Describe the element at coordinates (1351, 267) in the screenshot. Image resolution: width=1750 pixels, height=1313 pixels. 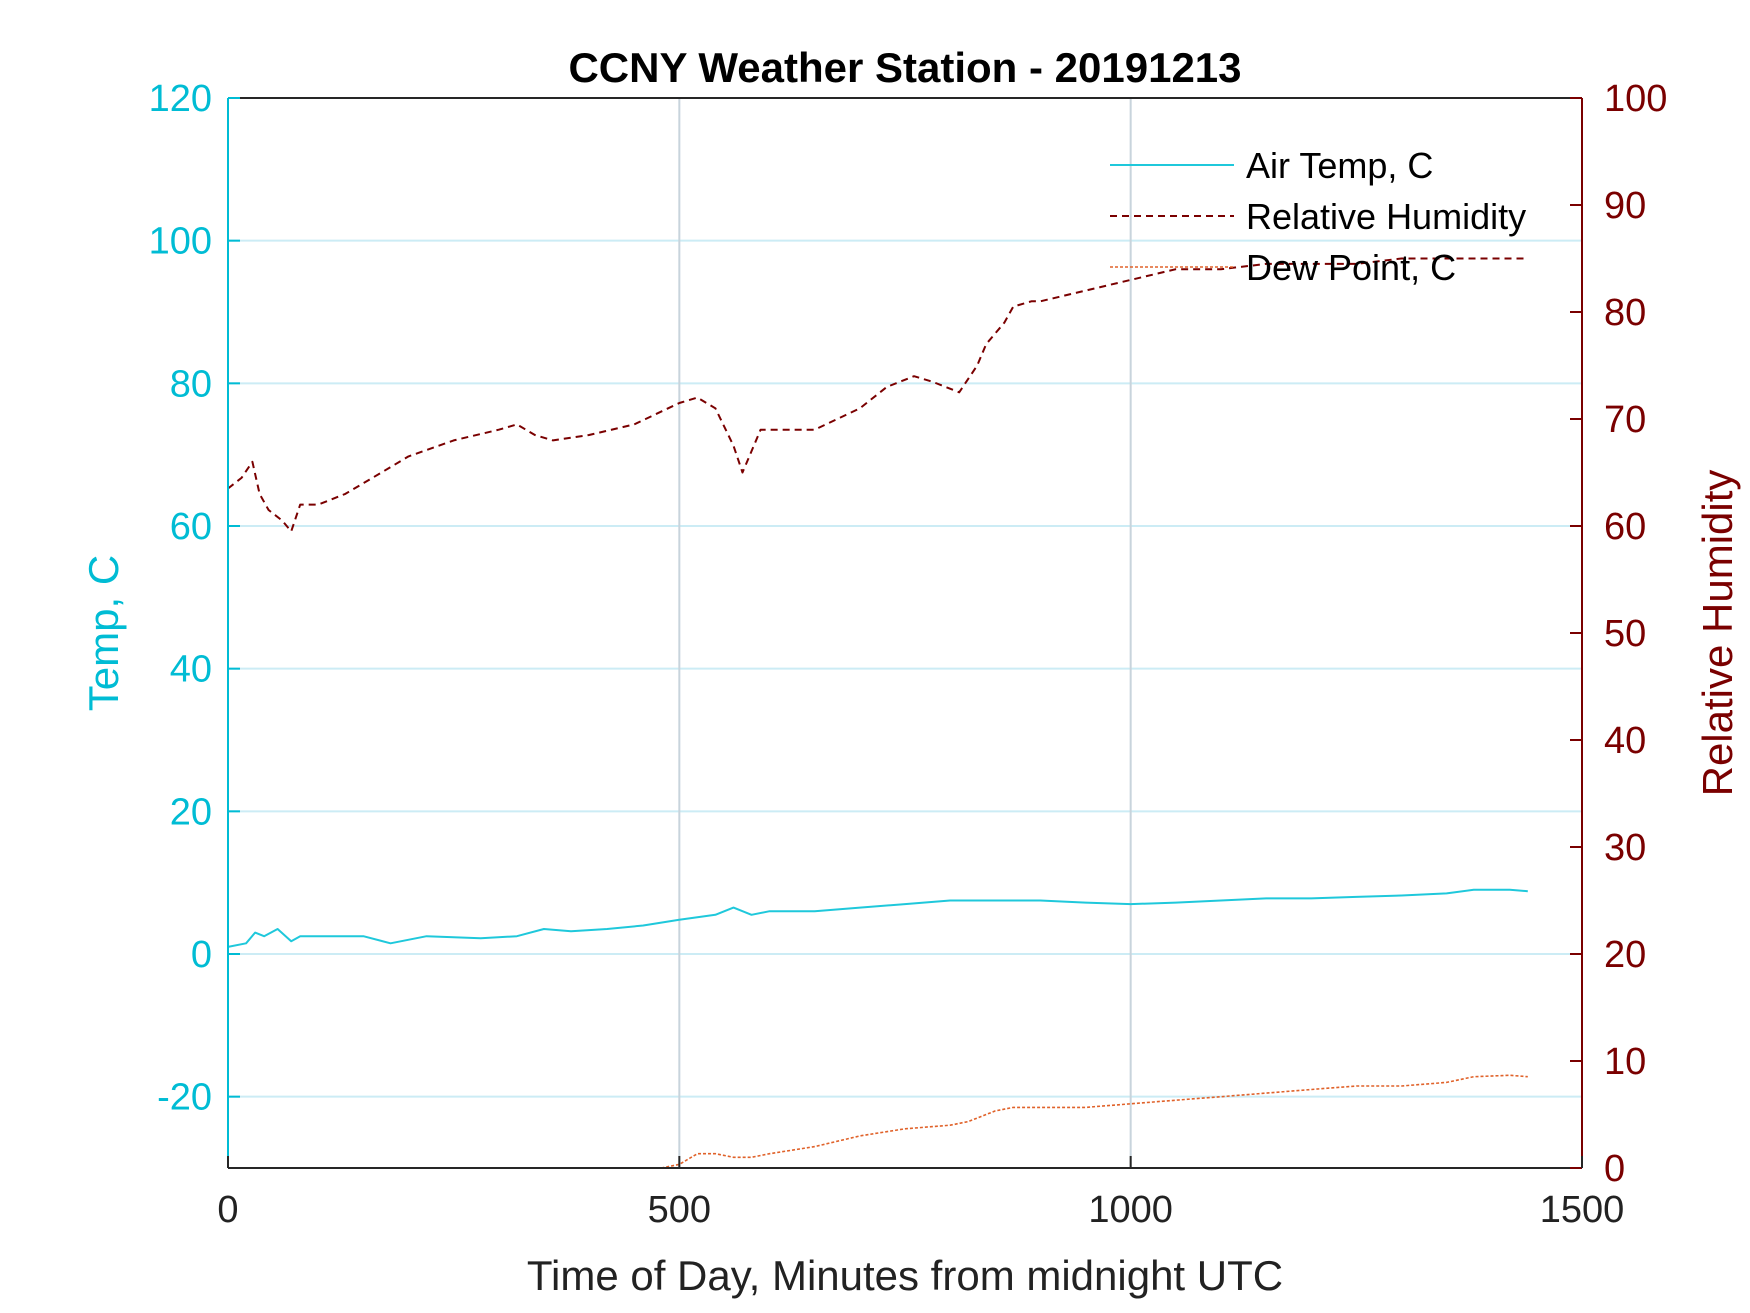
I see `legend-label-3: Dew Point, C` at that location.